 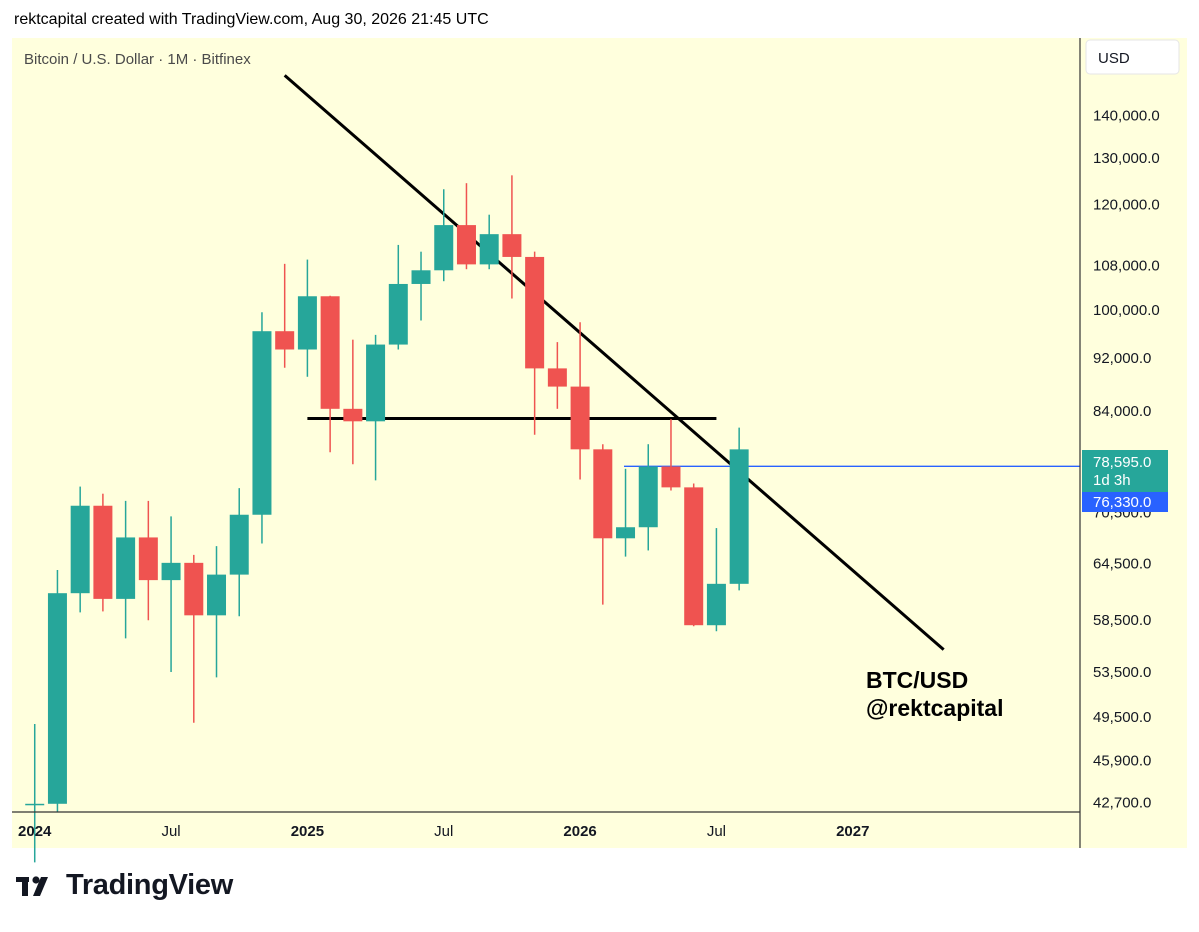 I want to click on time-tick-label: 2024, so click(x=35, y=831).